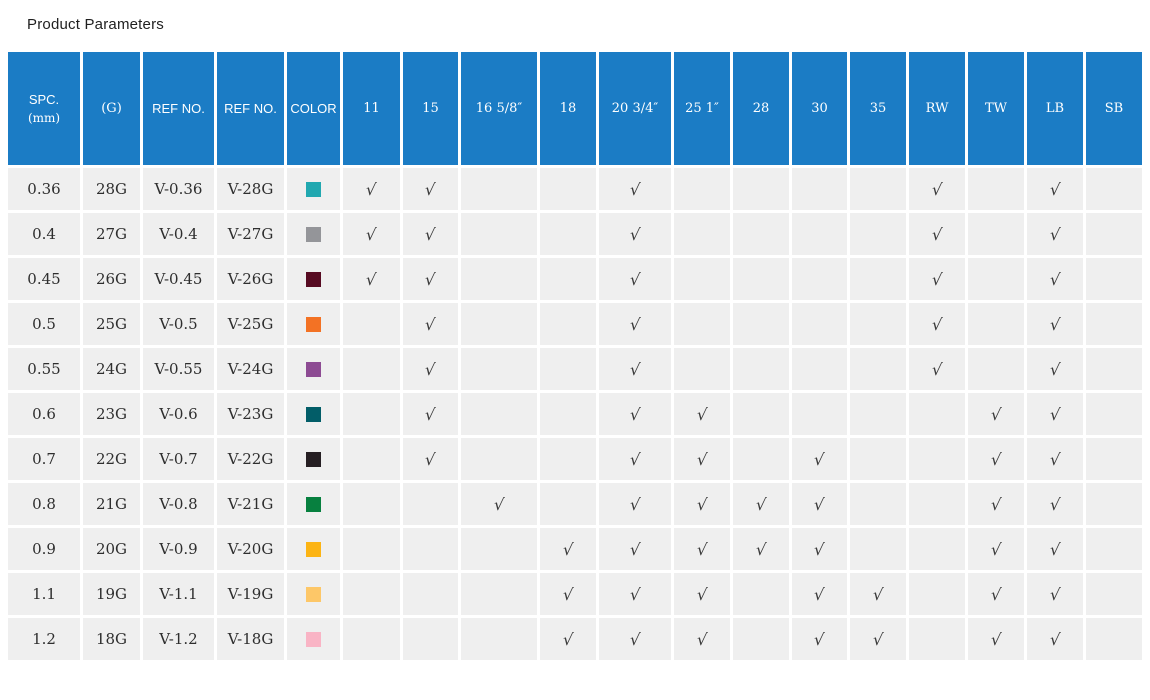 This screenshot has width=1150, height=700. I want to click on column-header-label: 35, so click(878, 108).